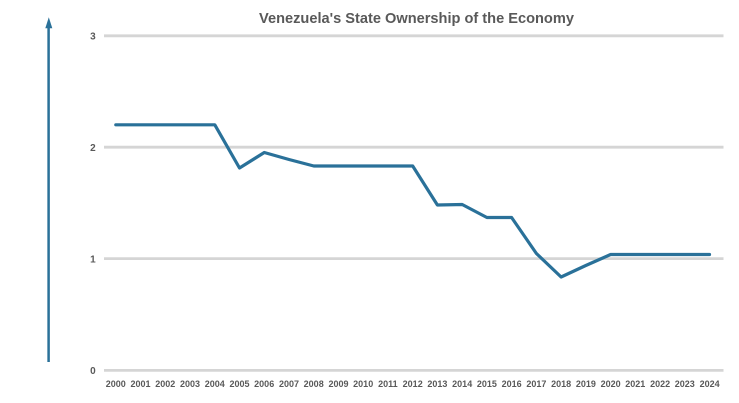 The image size is (739, 403). I want to click on svg-text: 2003, so click(190, 384).